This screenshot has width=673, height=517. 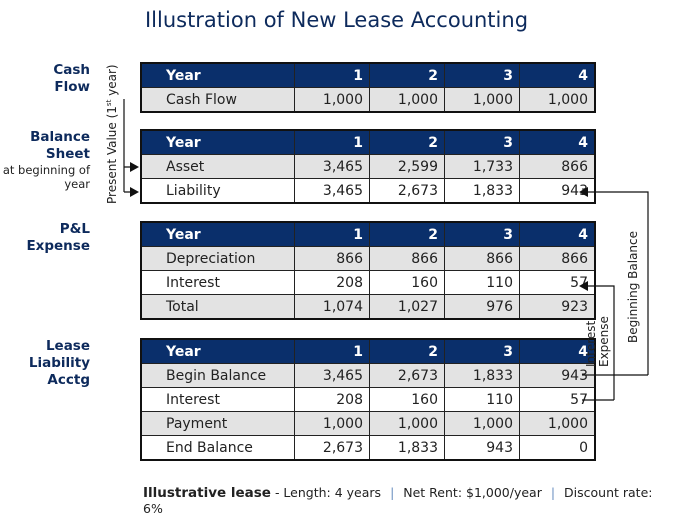 I want to click on cell-year-1: 2,673, so click(x=332, y=448).